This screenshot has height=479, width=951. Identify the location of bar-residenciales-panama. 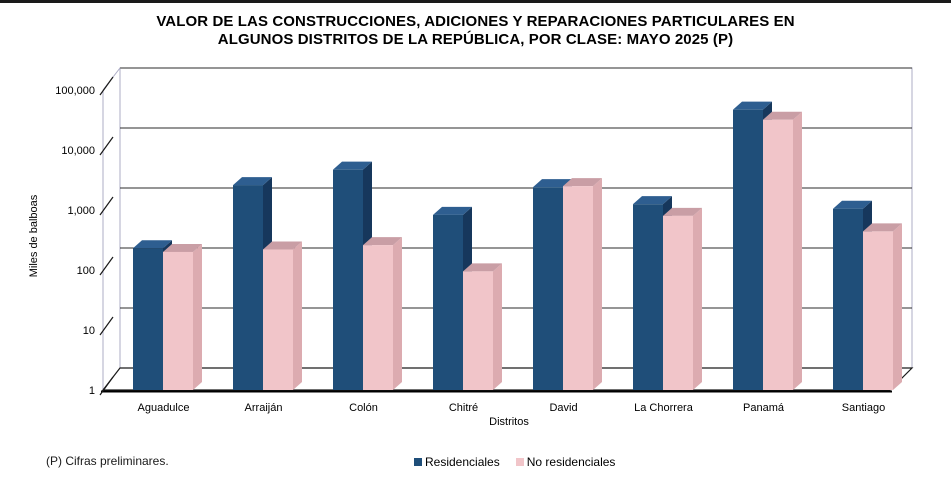
(748, 249).